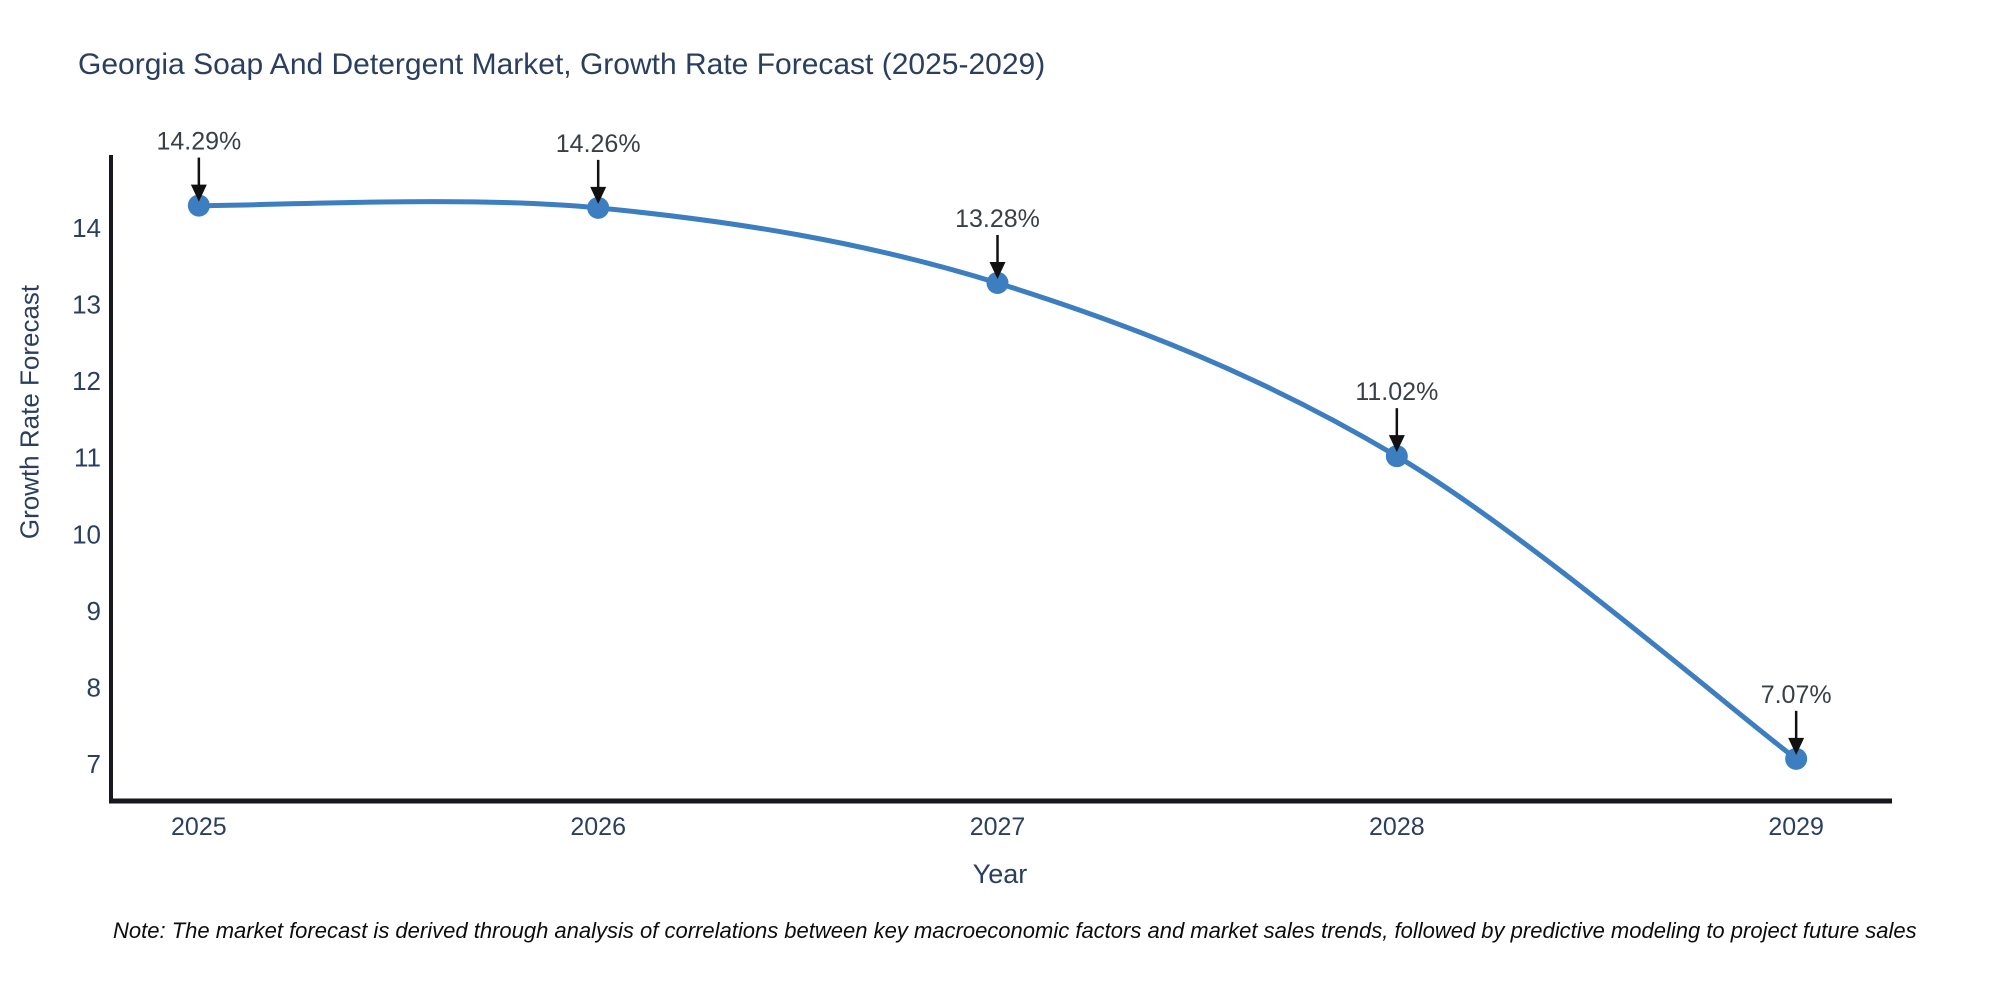 The image size is (2000, 1000). I want to click on annotation-label: 13.28%, so click(997, 219).